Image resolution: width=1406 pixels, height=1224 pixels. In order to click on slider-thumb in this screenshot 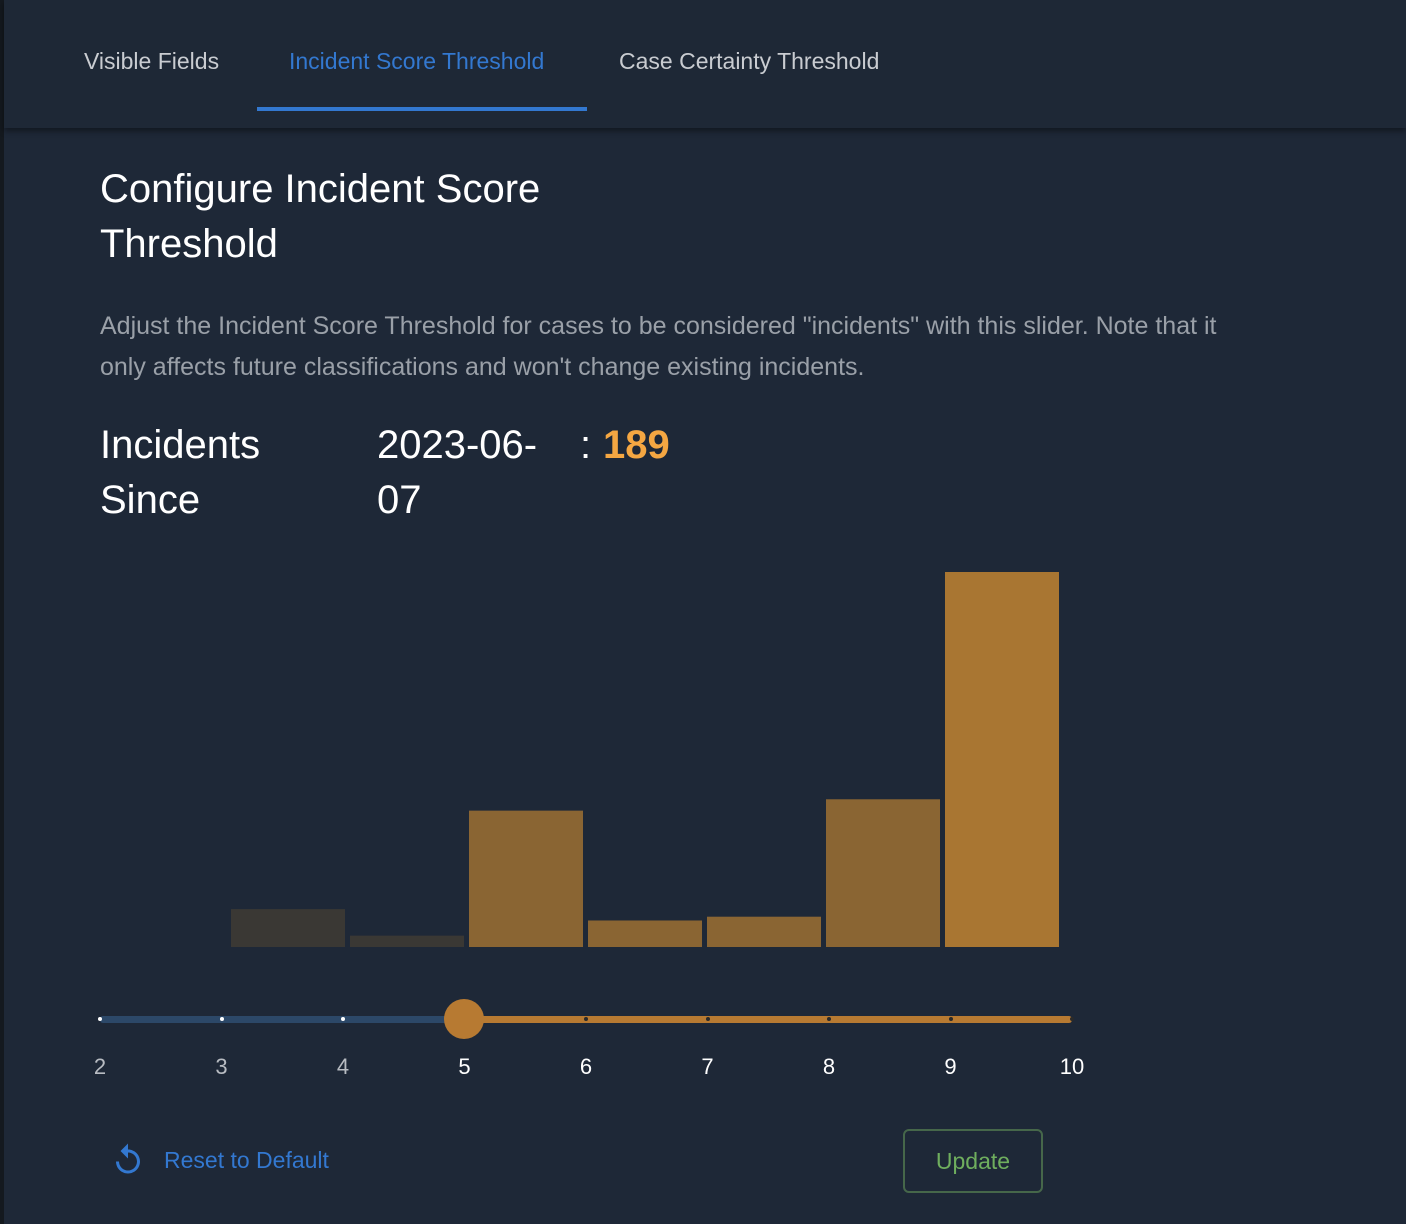, I will do `click(464, 1019)`.